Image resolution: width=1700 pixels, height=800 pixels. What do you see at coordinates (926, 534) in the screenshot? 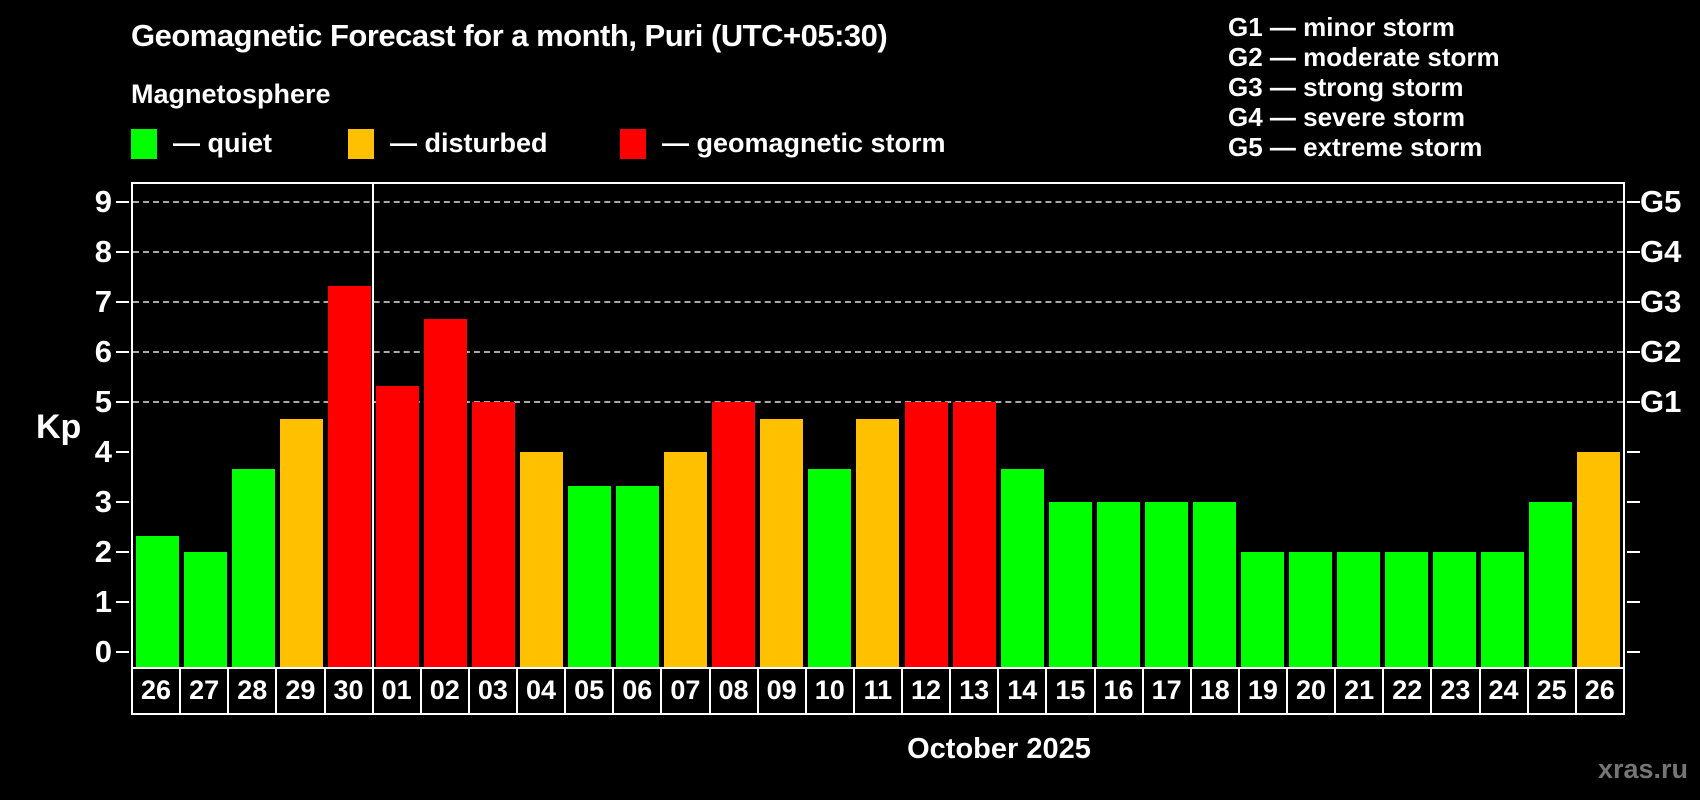
I see `bar-day-12-storm` at bounding box center [926, 534].